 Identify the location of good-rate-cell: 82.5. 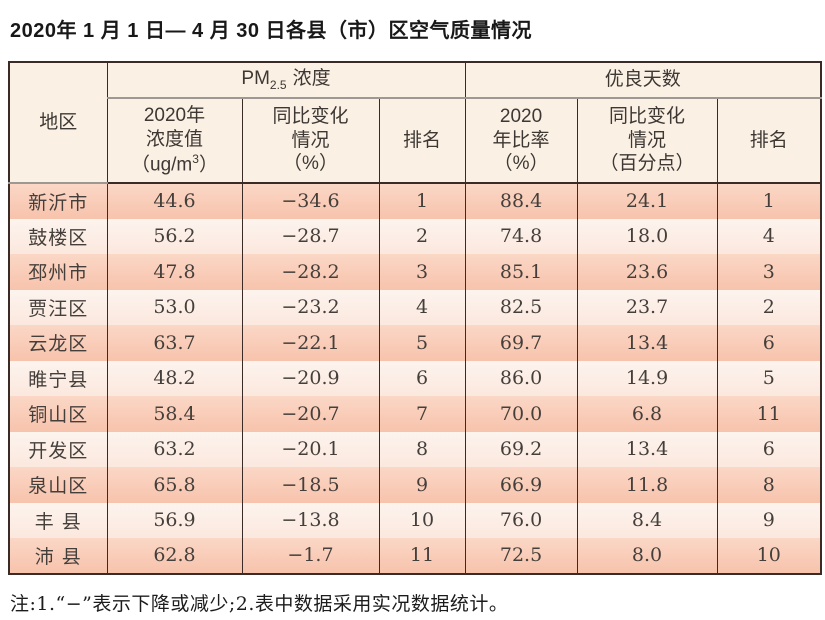
(521, 307).